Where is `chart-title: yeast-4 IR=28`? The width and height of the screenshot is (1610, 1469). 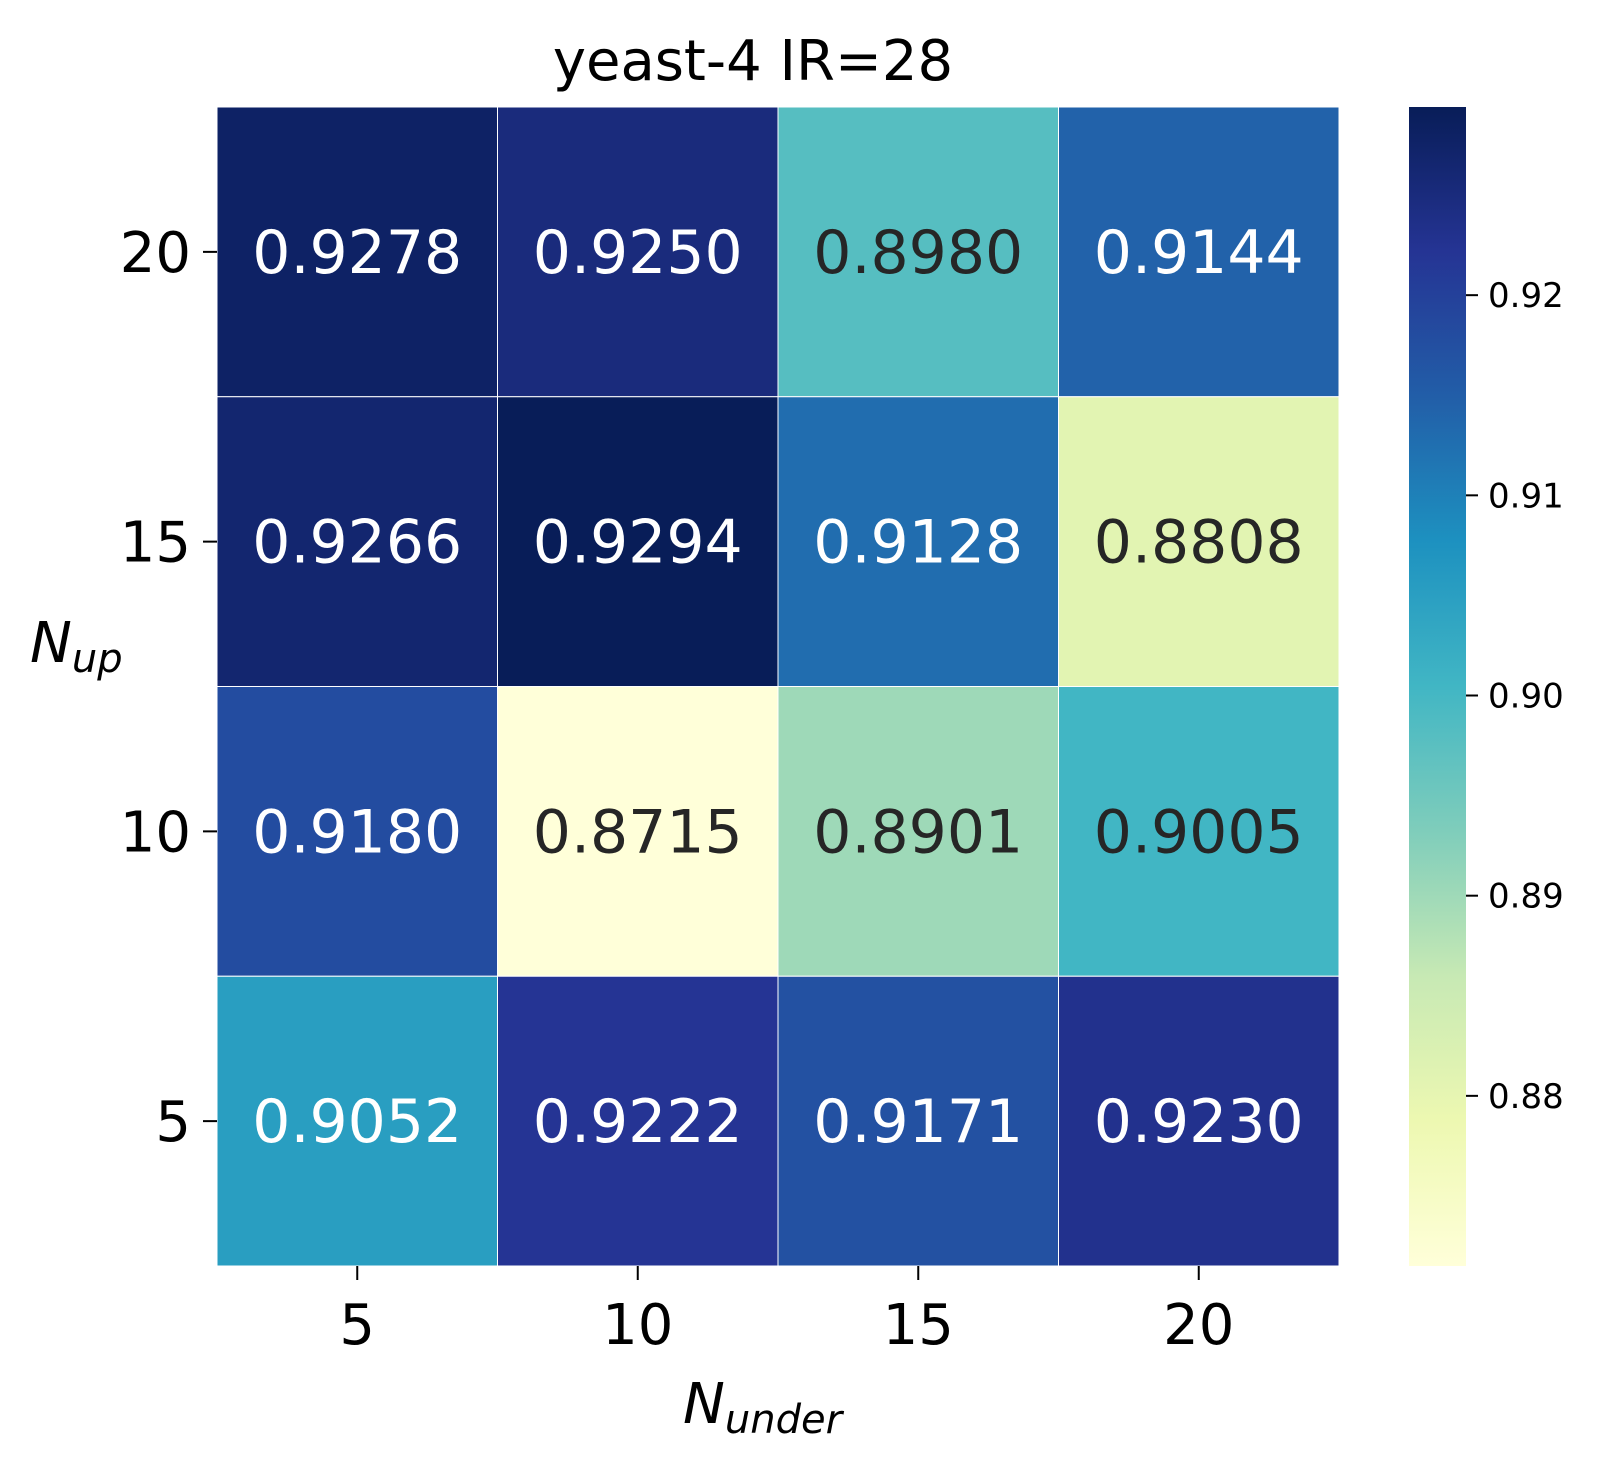 chart-title: yeast-4 IR=28 is located at coordinates (753, 61).